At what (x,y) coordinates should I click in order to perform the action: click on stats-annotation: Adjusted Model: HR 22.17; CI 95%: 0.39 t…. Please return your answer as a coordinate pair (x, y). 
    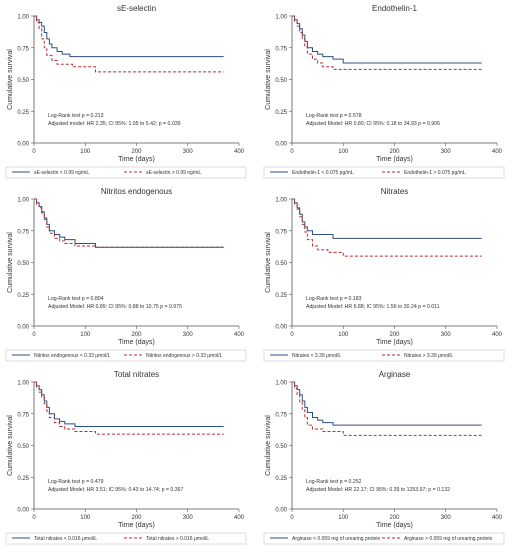
    Looking at the image, I should click on (378, 490).